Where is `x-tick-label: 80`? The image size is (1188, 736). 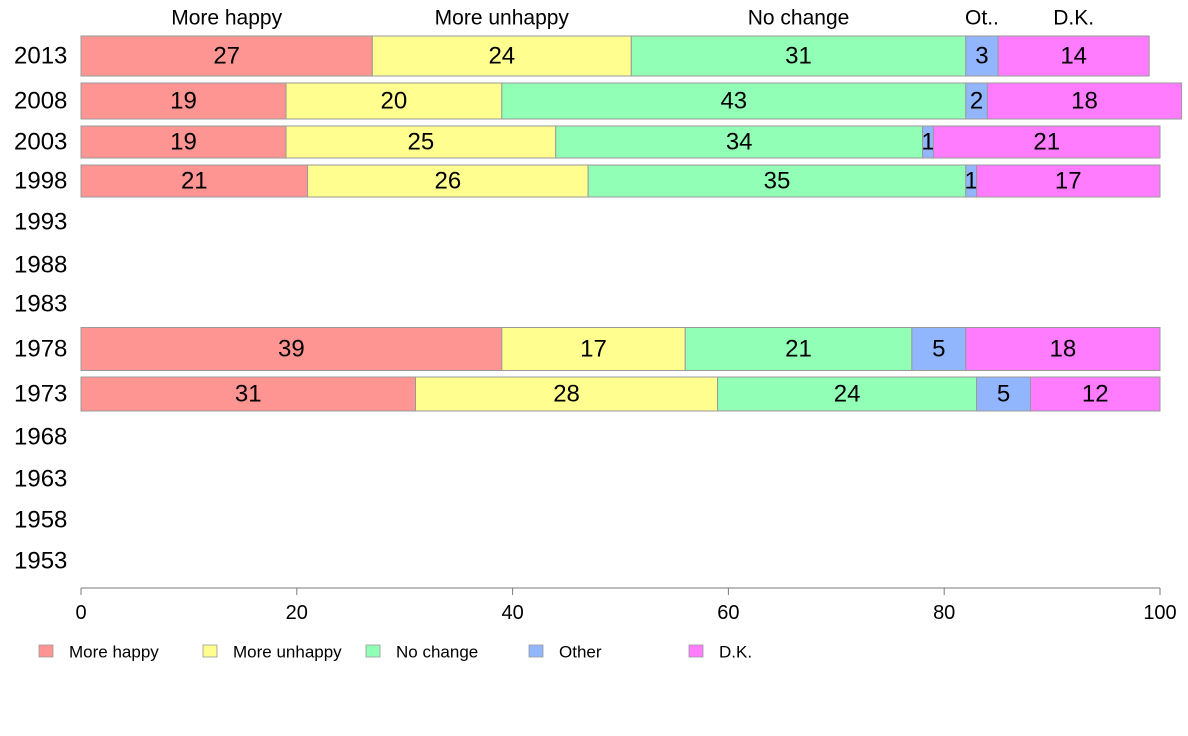
x-tick-label: 80 is located at coordinates (944, 613).